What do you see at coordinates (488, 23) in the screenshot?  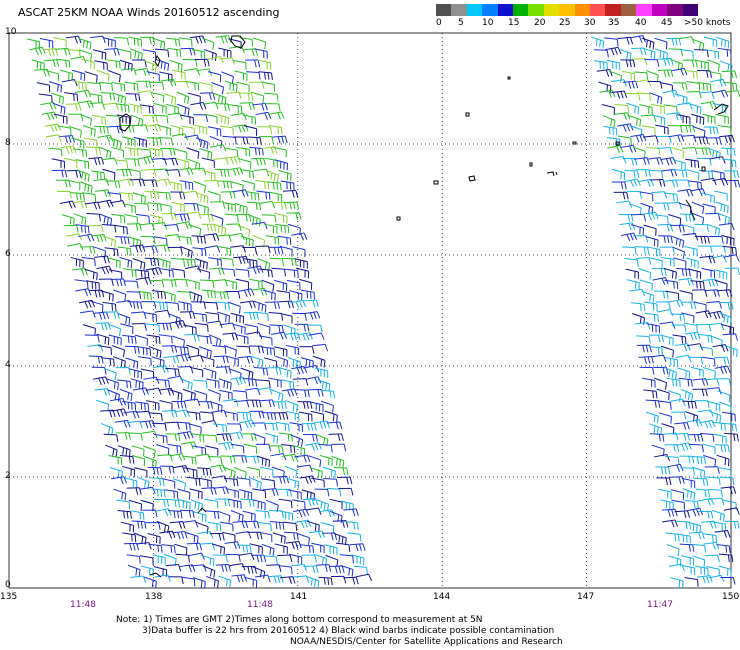 I see `legend-tick-2: 10` at bounding box center [488, 23].